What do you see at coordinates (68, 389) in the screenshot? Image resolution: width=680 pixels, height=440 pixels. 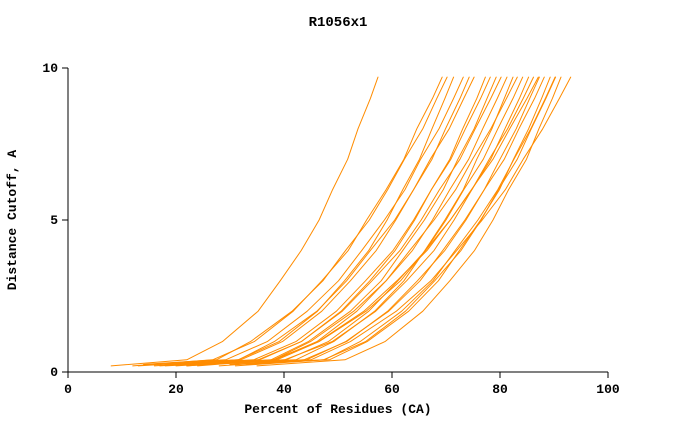 I see `x-tick-label: 0` at bounding box center [68, 389].